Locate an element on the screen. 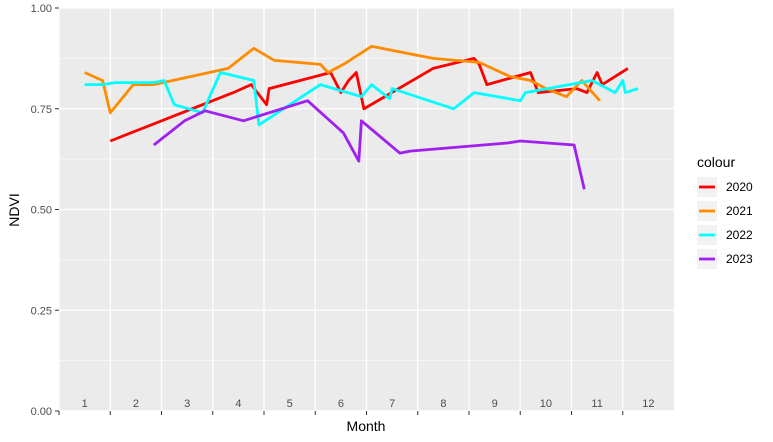 This screenshot has height=442, width=773. series-line-2021 is located at coordinates (342, 79).